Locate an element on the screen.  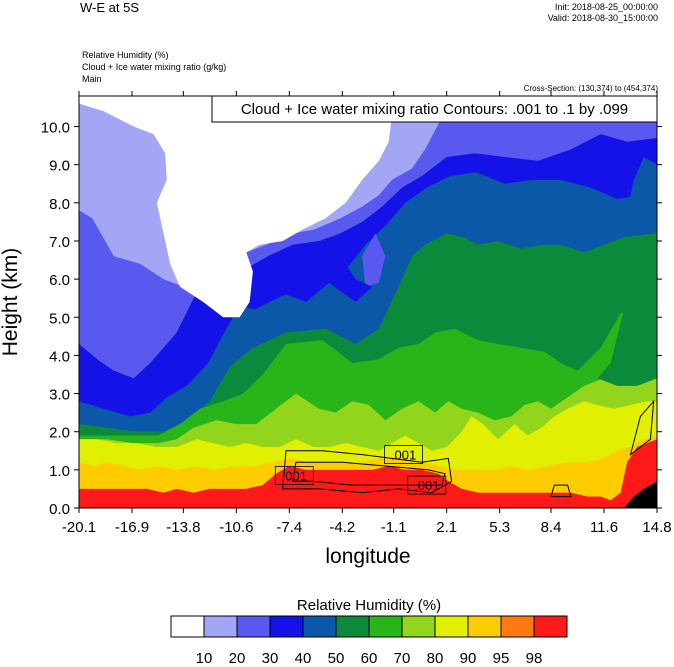
cloud-contour-inner is located at coordinates (369, 473).